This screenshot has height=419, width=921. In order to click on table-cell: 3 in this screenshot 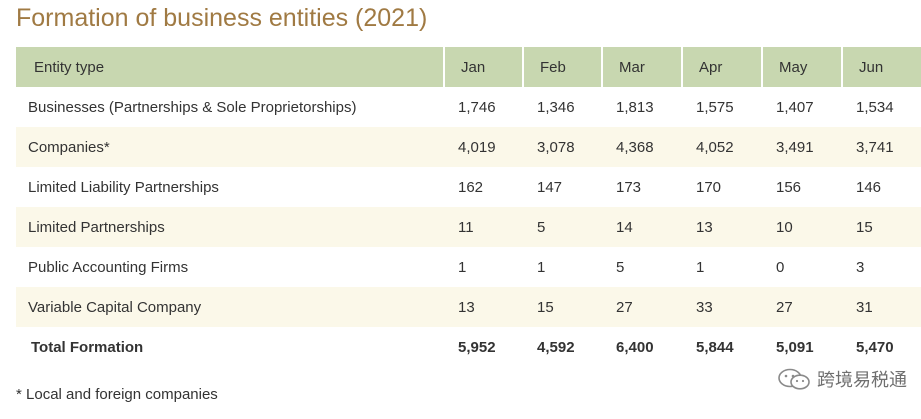, I will do `click(860, 267)`.